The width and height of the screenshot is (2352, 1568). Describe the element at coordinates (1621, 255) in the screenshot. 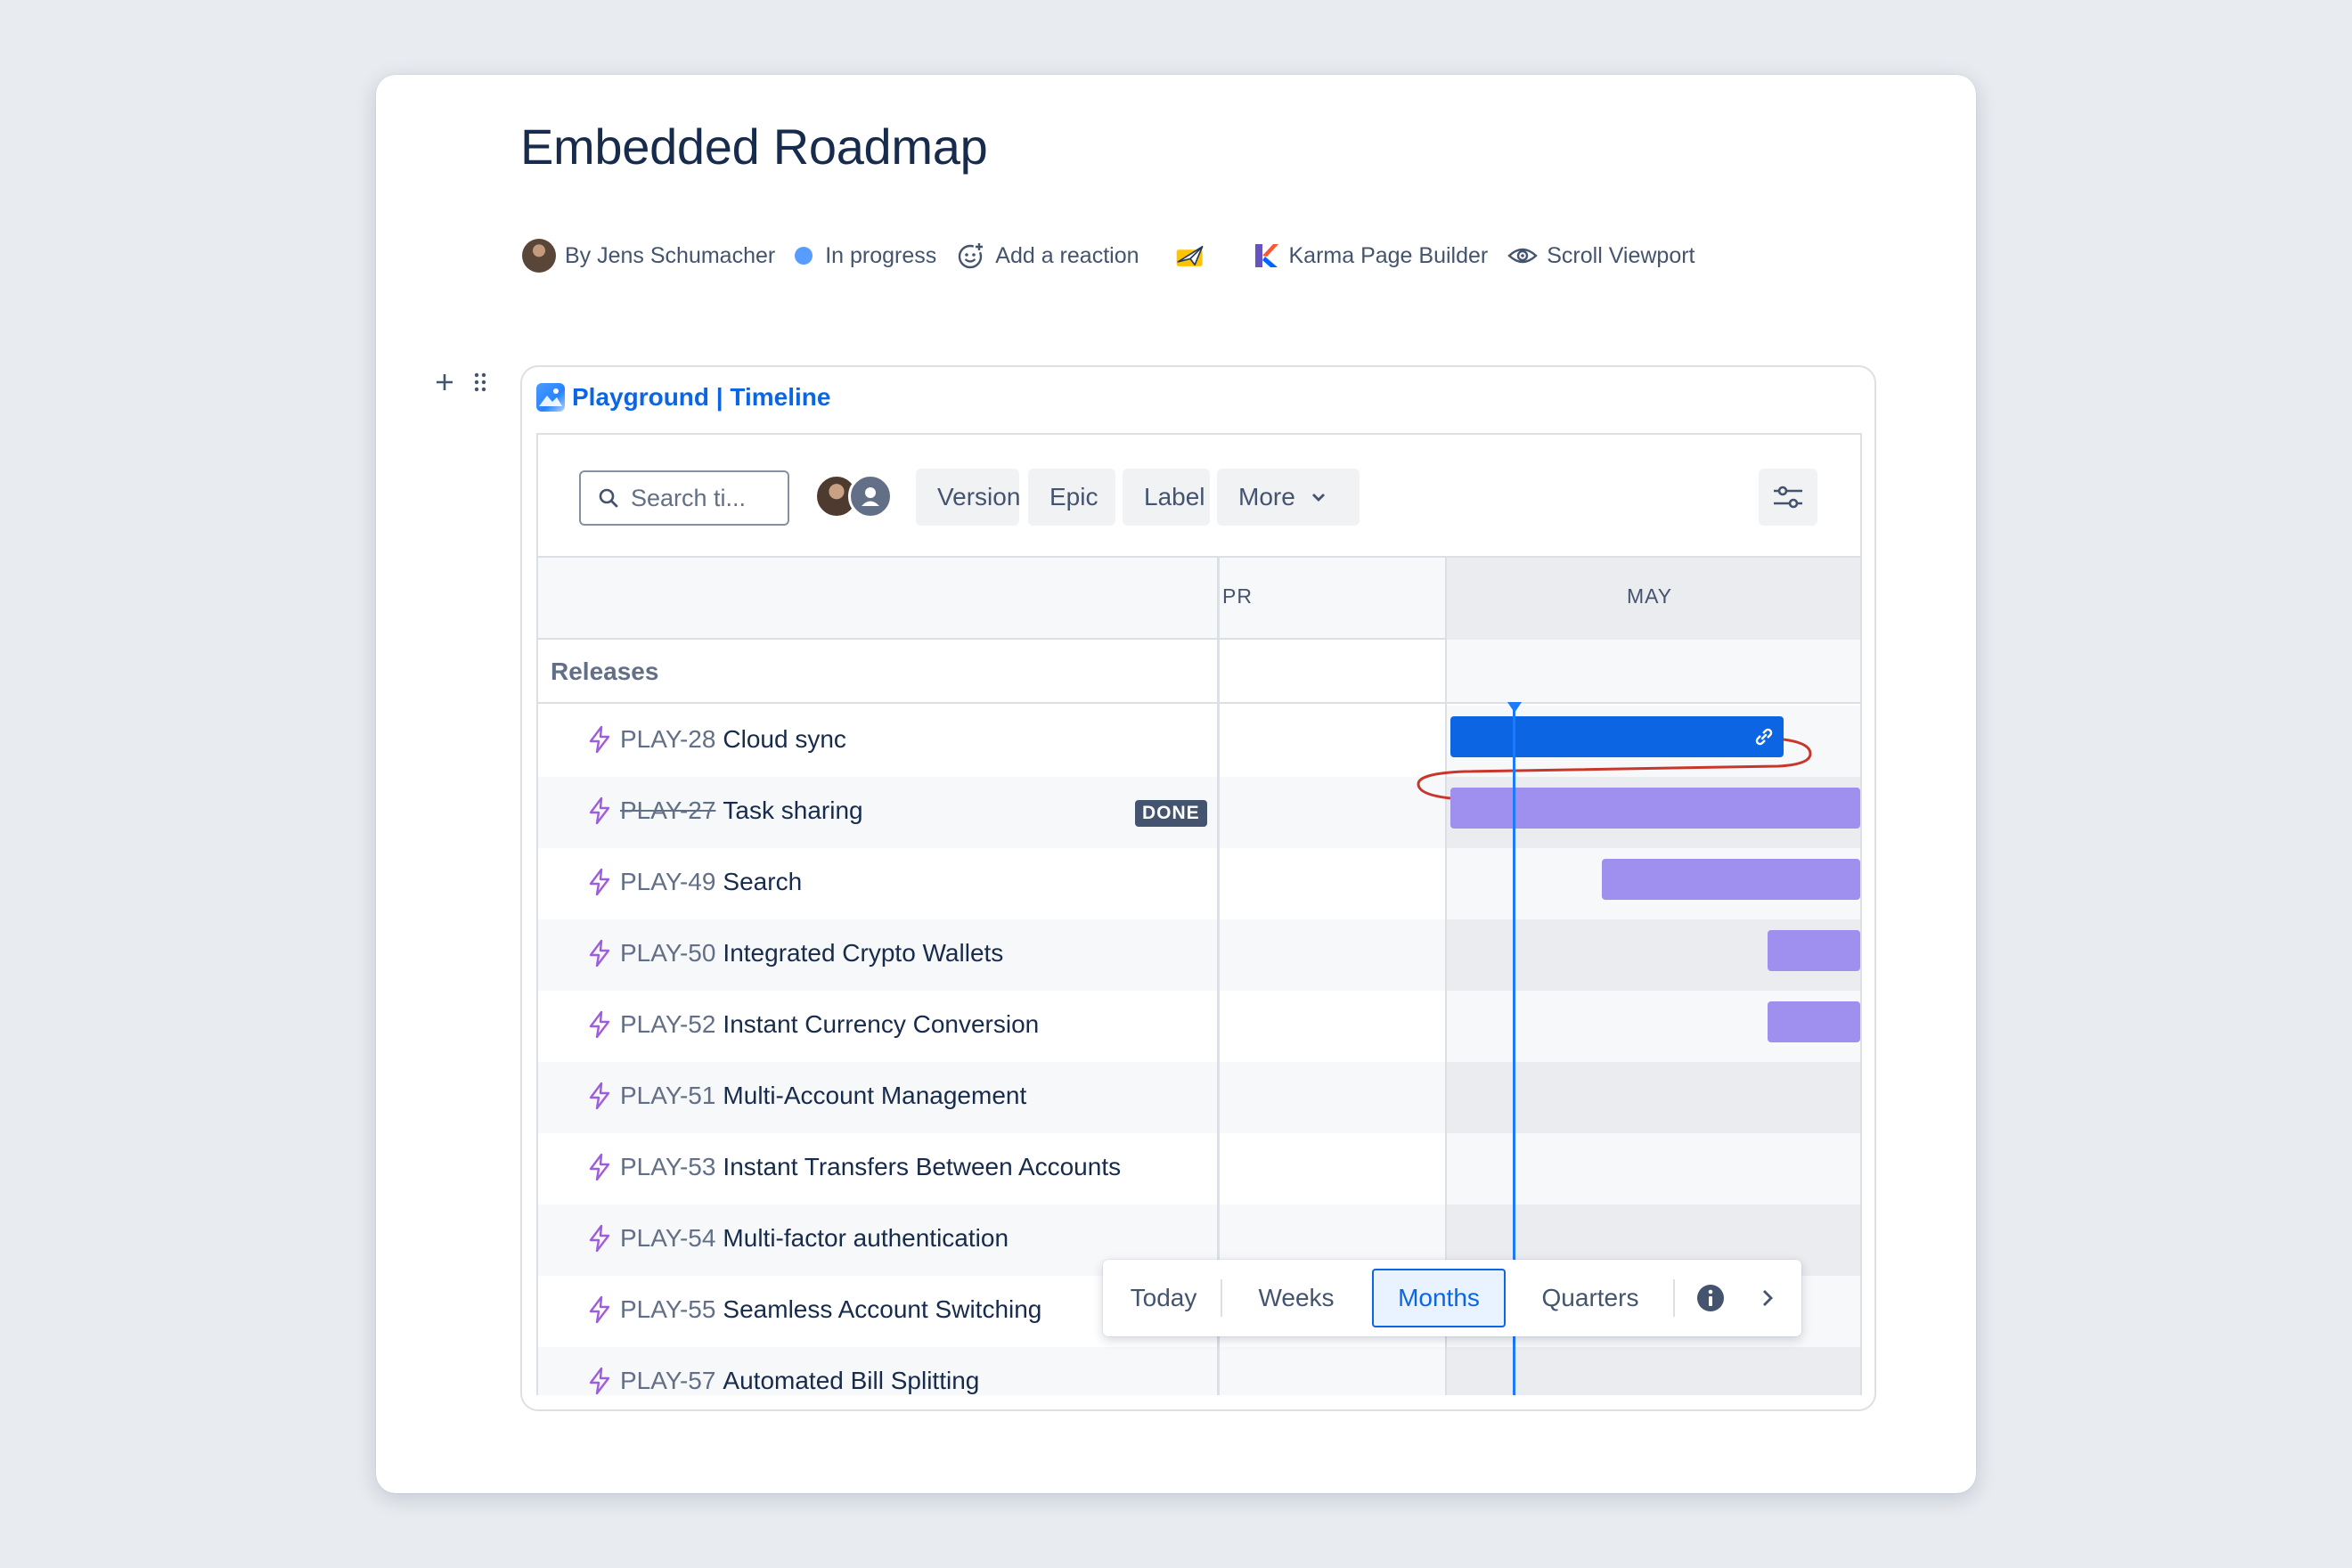

I see `scroll-viewport-label: Scroll Viewport` at that location.